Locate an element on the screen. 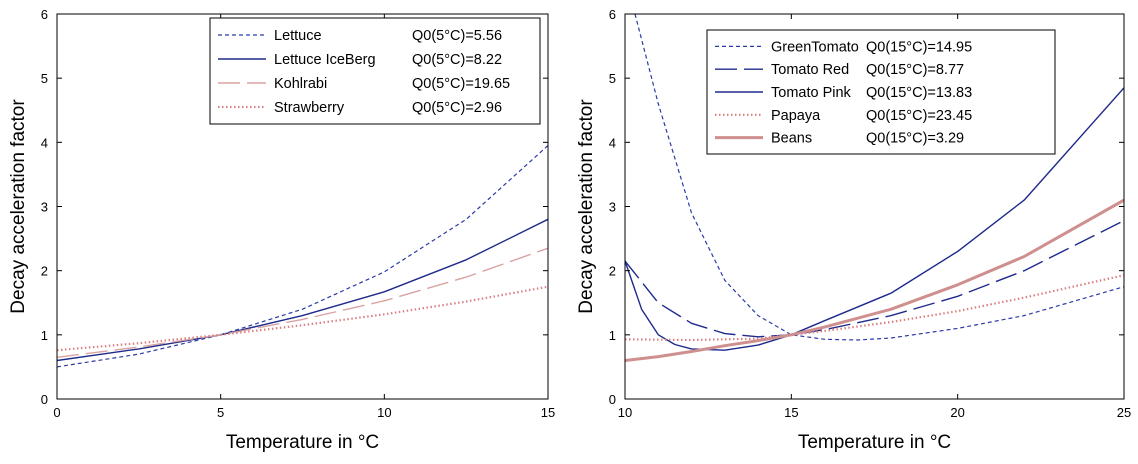  legend-entry-q0: Q0(15°C)=3.29 is located at coordinates (915, 139).